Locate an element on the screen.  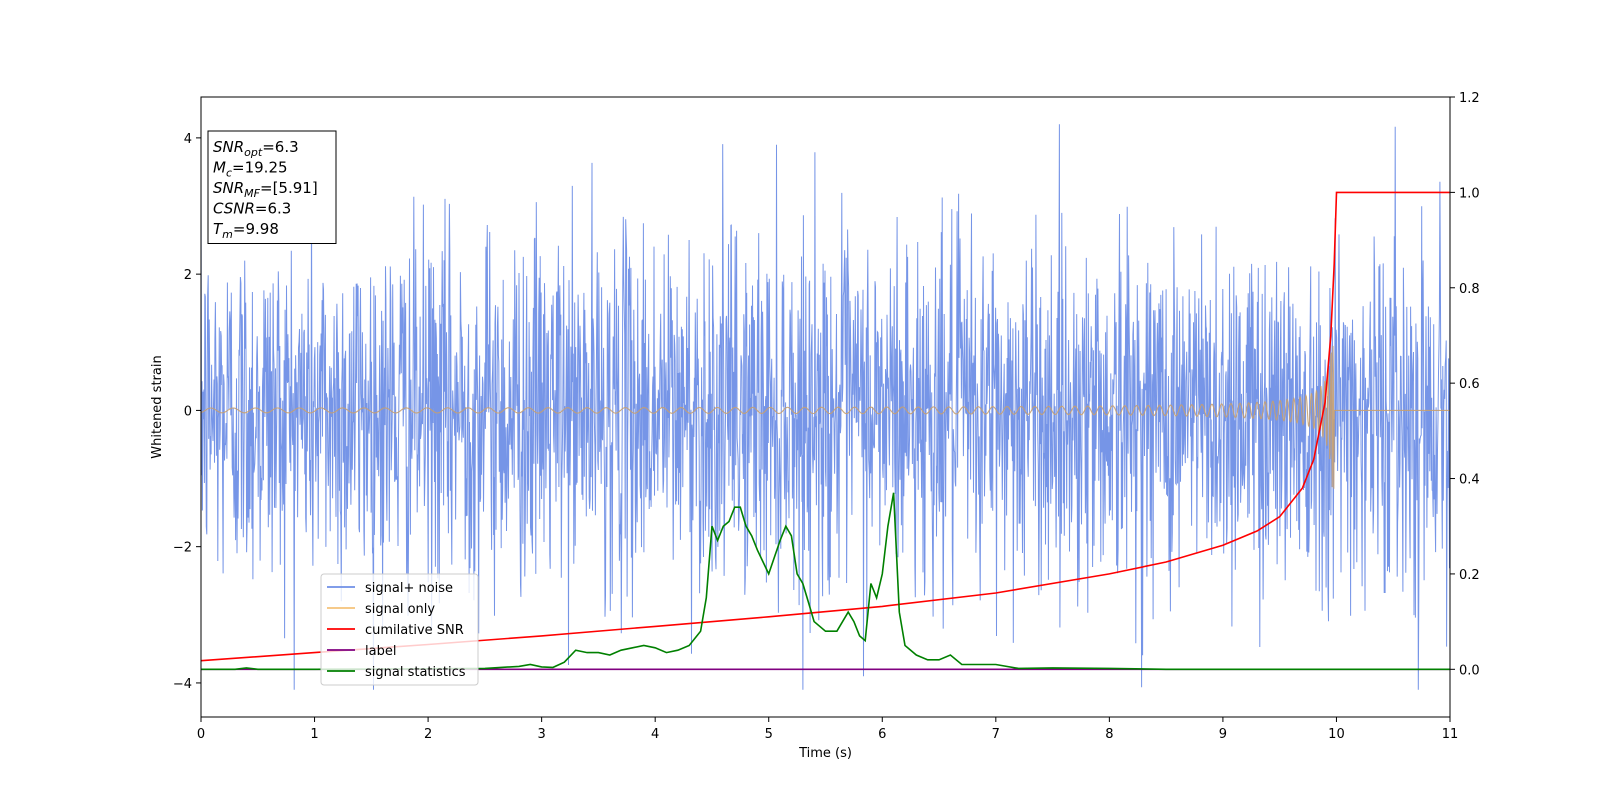
y2-tick-label: 0.8 is located at coordinates (1469, 289).